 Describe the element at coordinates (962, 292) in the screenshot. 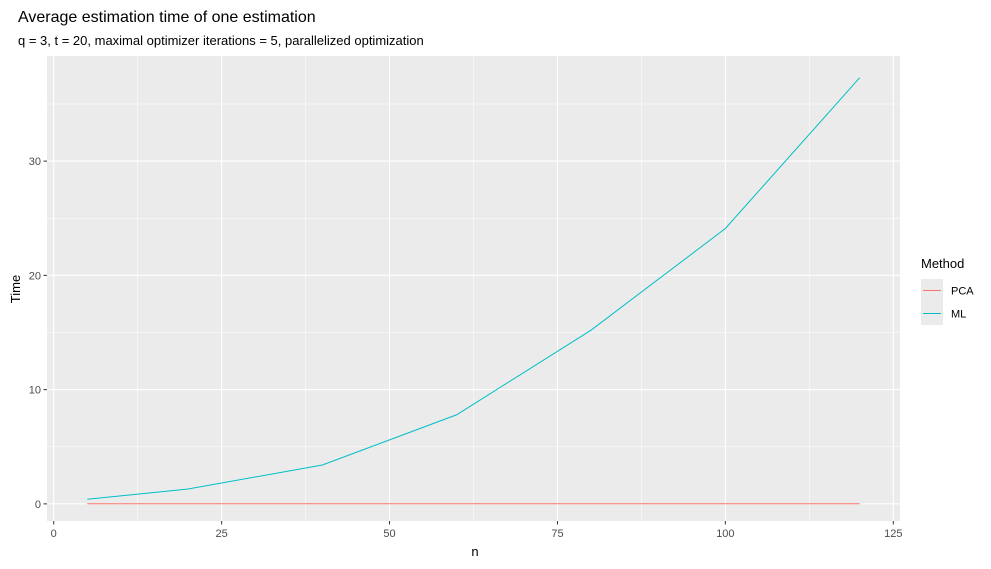

I see `legend-label-pca: PCA` at that location.